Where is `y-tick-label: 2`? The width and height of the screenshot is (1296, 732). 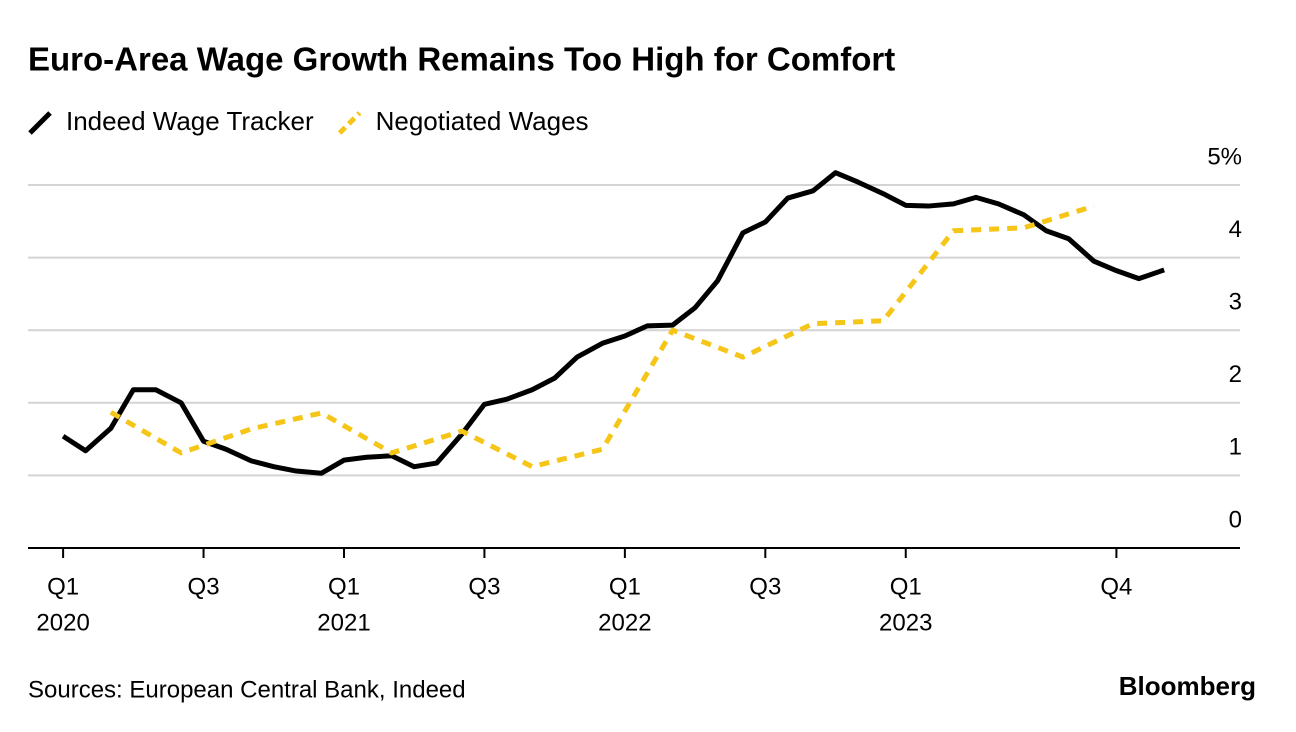
y-tick-label: 2 is located at coordinates (1235, 374).